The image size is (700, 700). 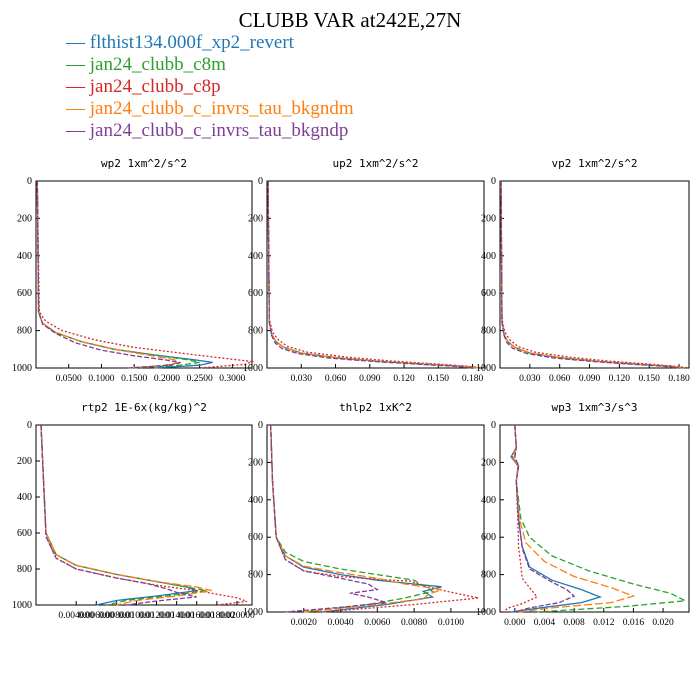 I want to click on x-tick-label: 0.0100, so click(x=451, y=623).